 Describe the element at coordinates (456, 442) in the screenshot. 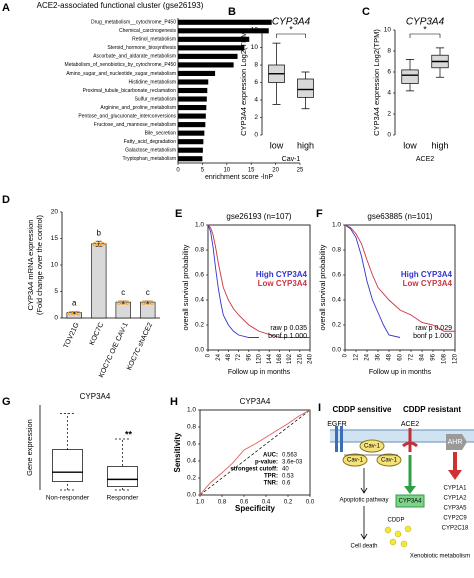

I see `ahr-shape` at that location.